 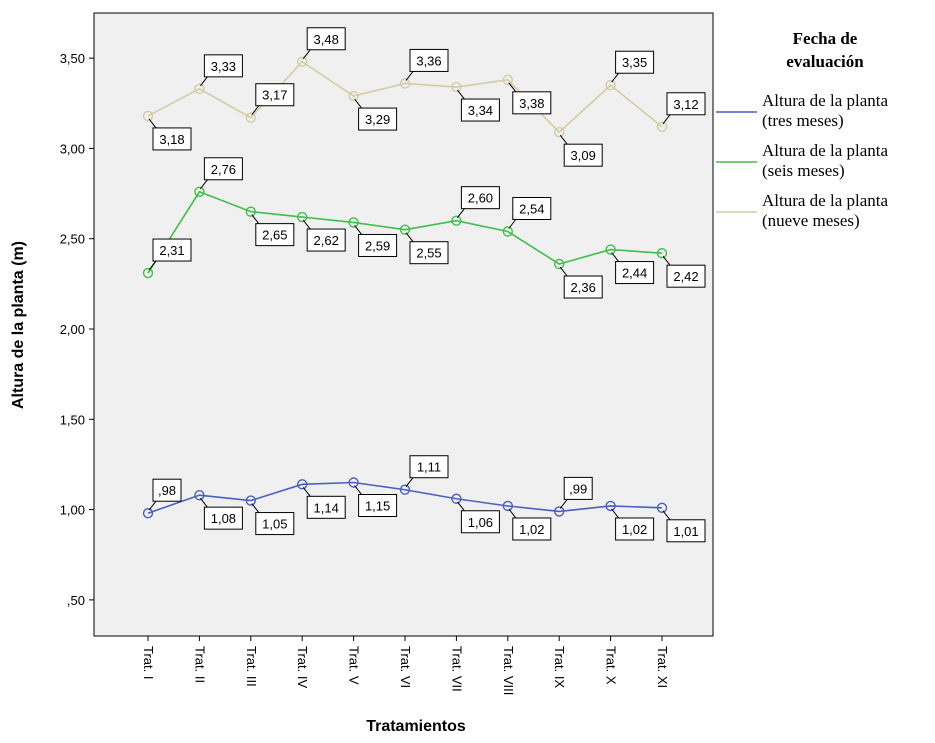 I want to click on svg-text: 3,38, so click(x=531, y=103).